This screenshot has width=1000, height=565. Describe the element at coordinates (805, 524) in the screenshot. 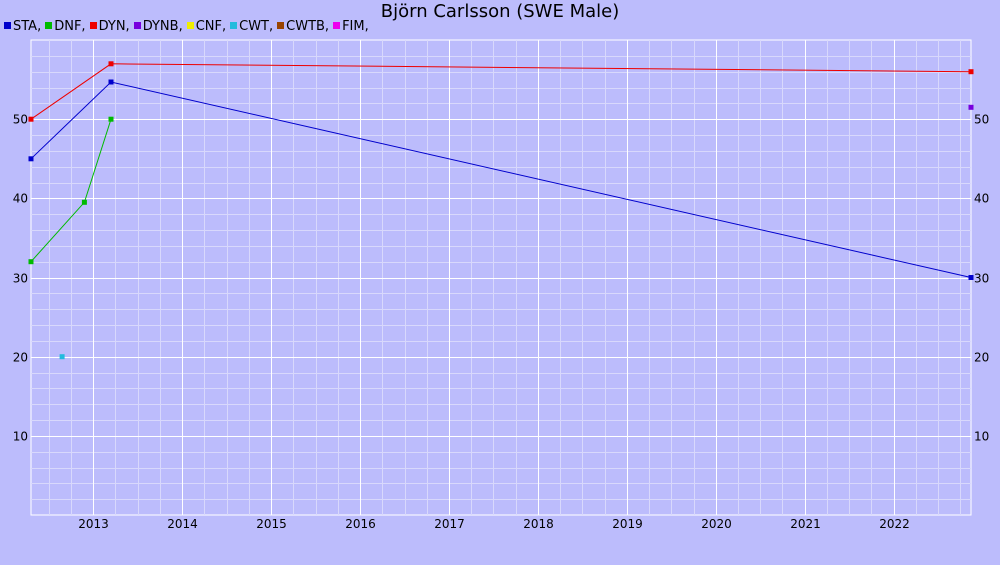

I see `x-tick-label: 2021` at that location.